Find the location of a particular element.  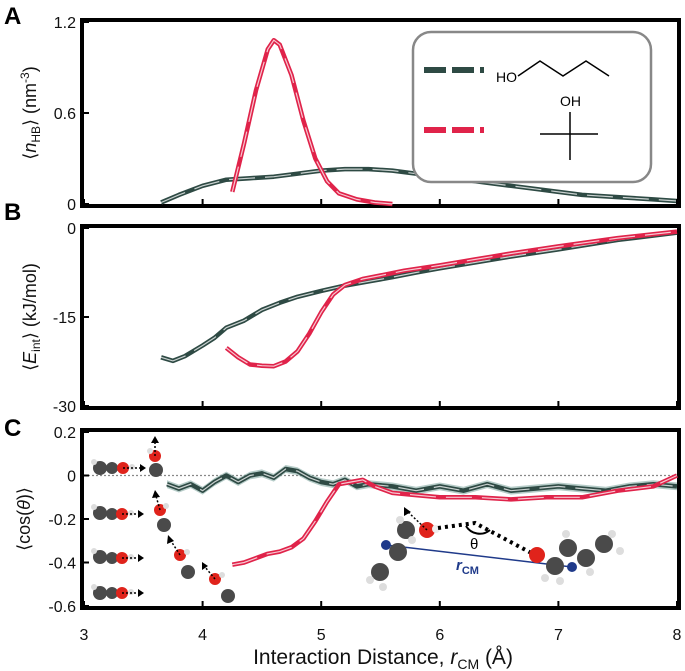

theta-label: θ is located at coordinates (474, 544).